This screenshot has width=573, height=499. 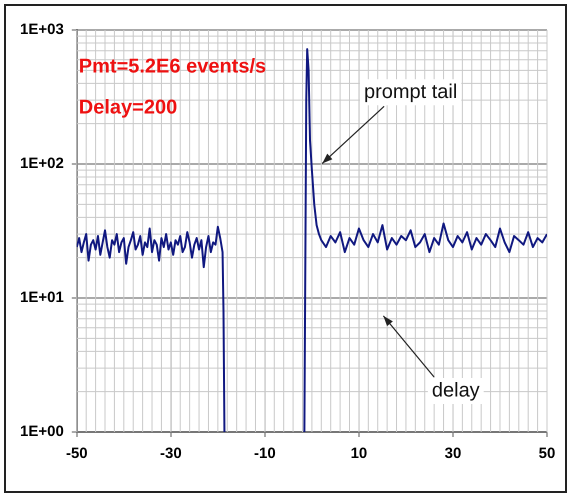 What do you see at coordinates (171, 453) in the screenshot?
I see `x-tick-label: -30` at bounding box center [171, 453].